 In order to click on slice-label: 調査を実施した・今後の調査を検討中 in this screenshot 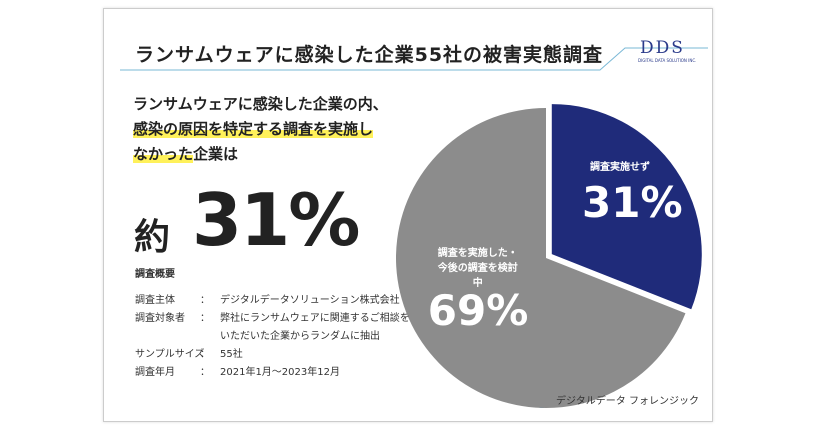, I will do `click(477, 269)`.